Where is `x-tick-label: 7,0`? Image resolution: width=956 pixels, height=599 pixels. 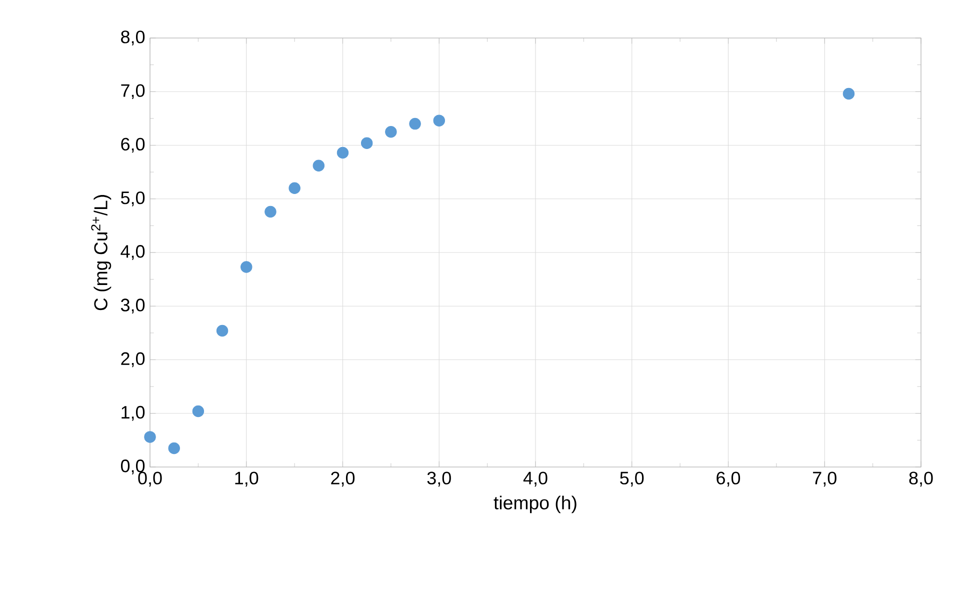
x-tick-label: 7,0 is located at coordinates (824, 479).